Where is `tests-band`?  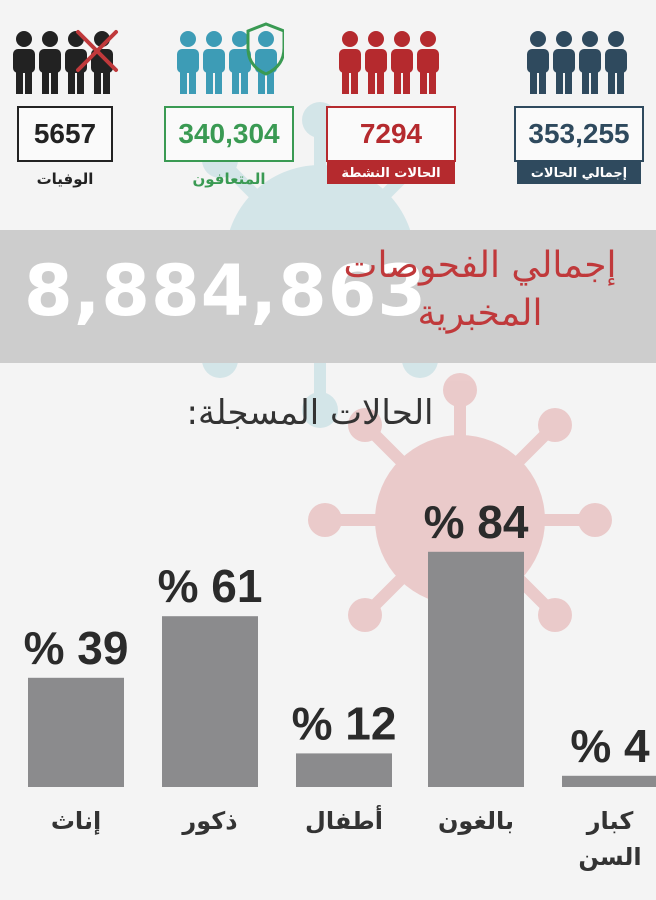
tests-band is located at coordinates (328, 296).